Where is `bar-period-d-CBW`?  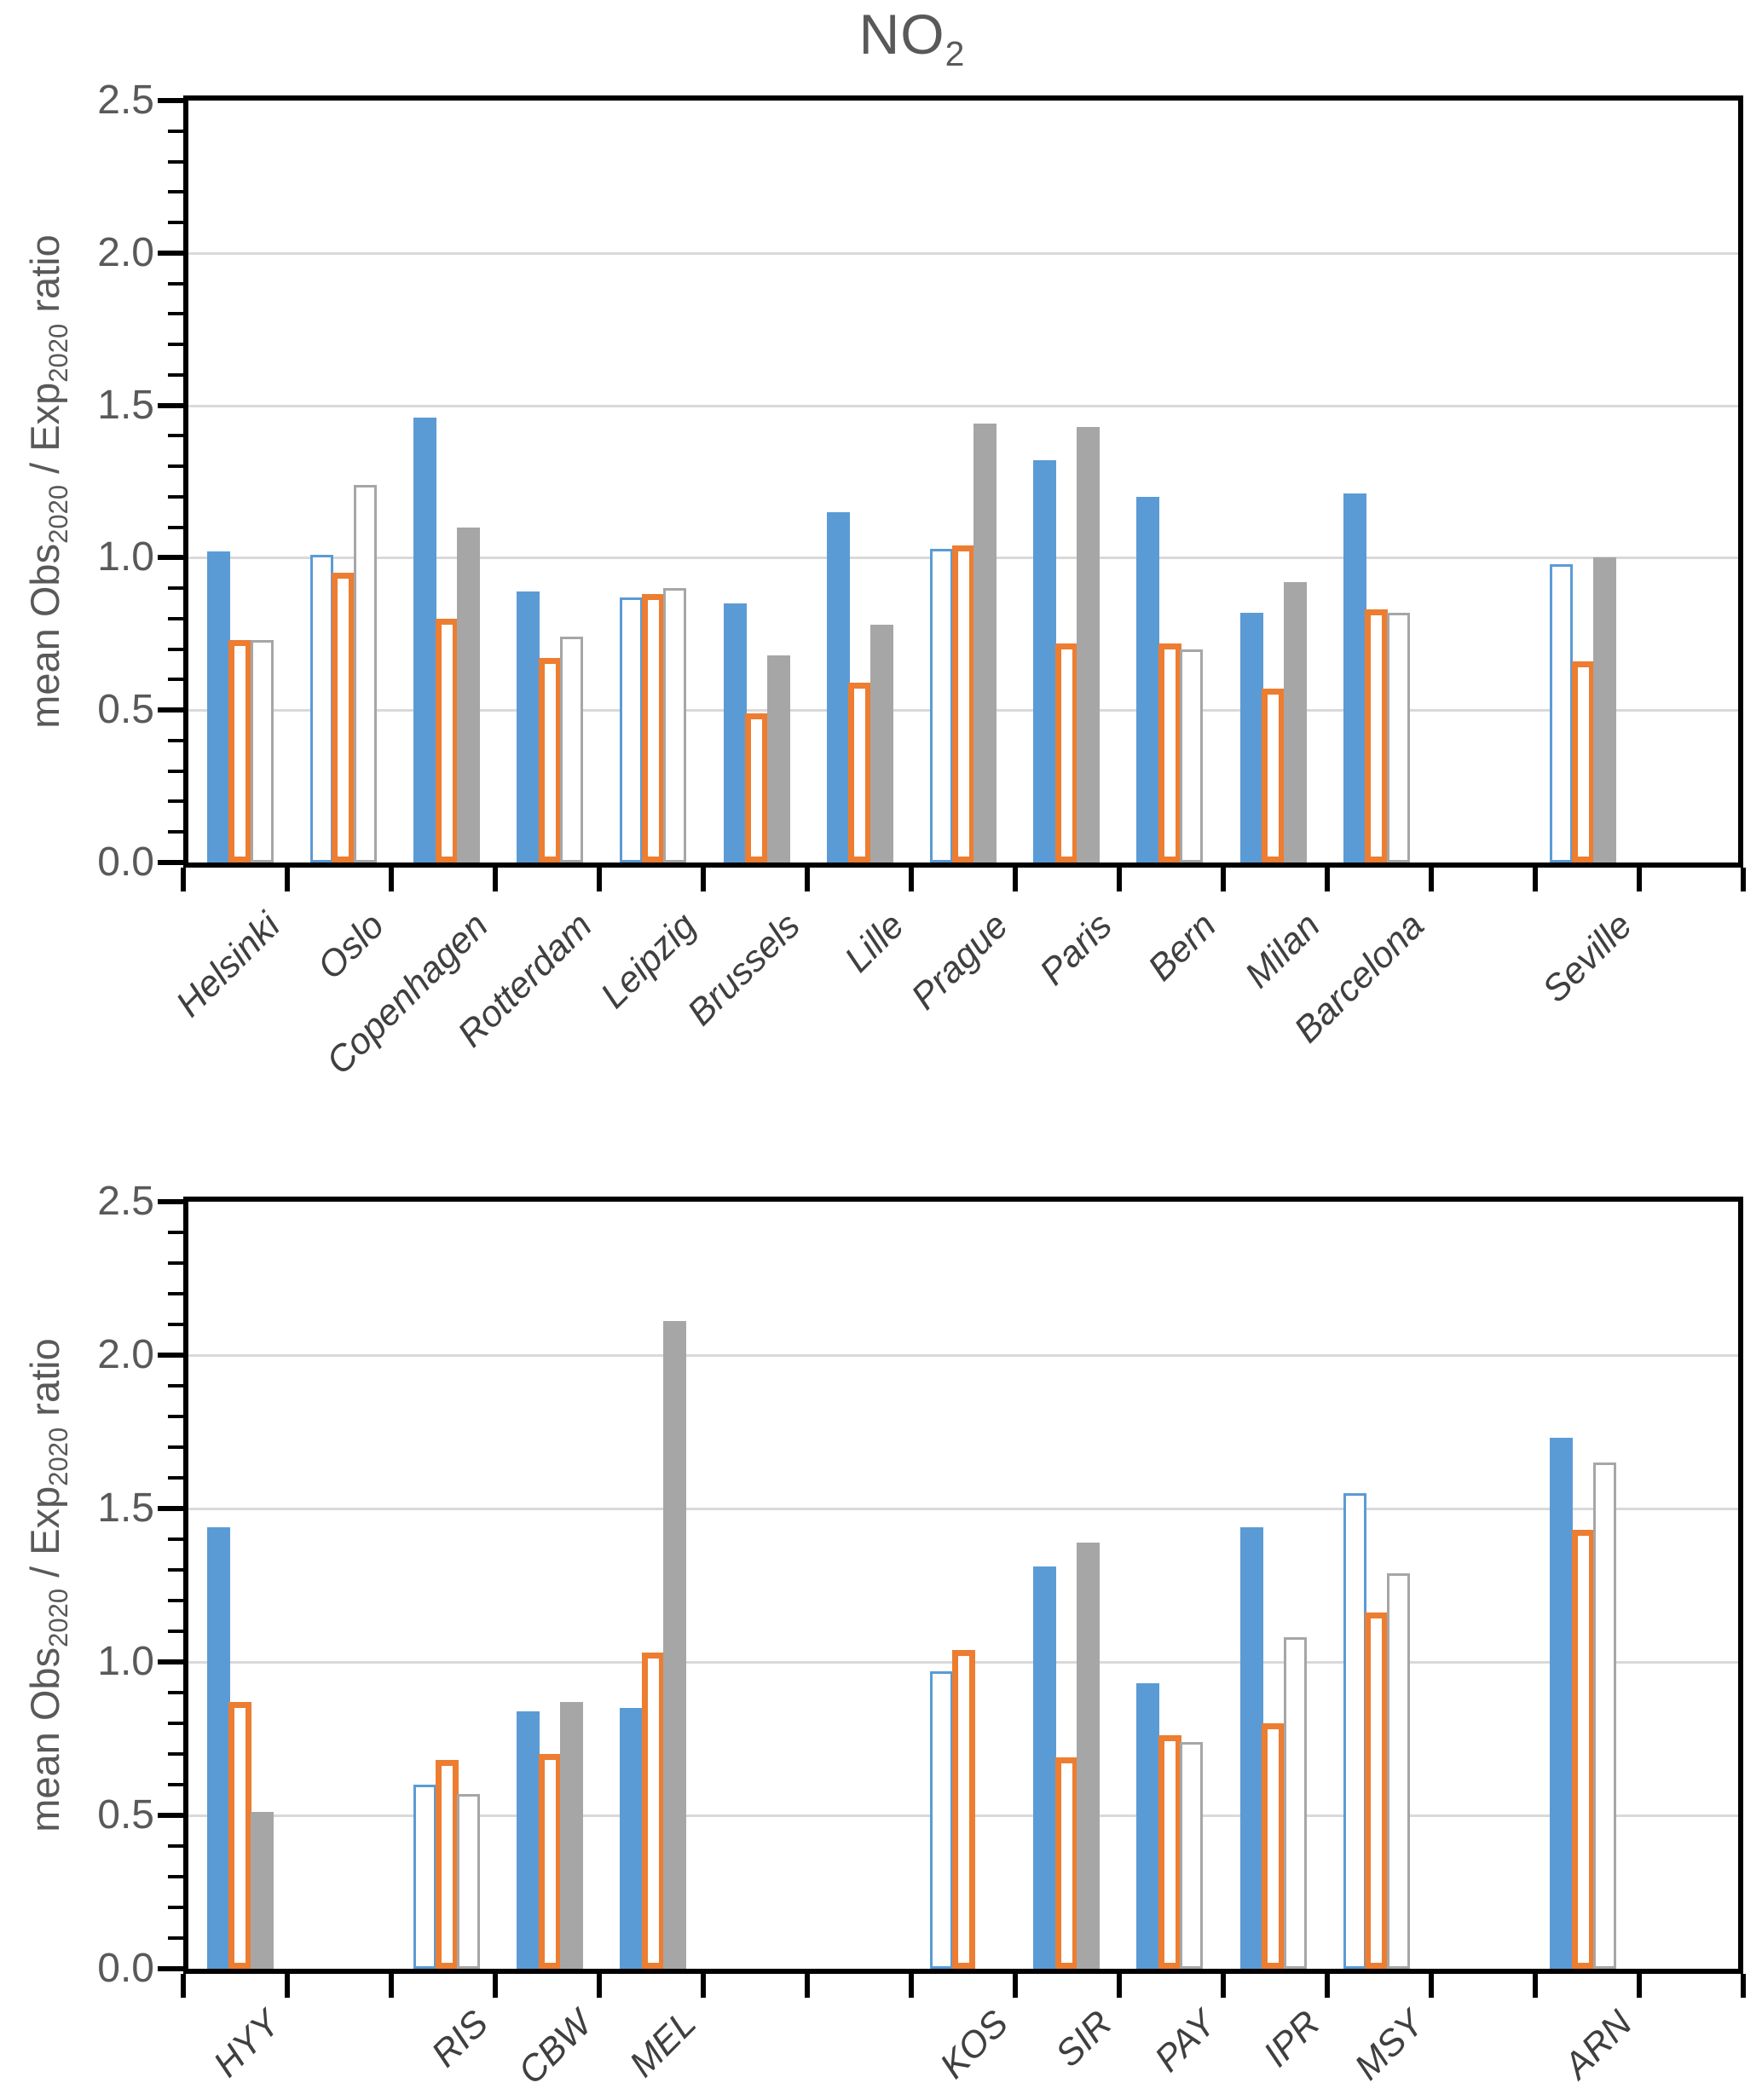 bar-period-d-CBW is located at coordinates (550, 1861).